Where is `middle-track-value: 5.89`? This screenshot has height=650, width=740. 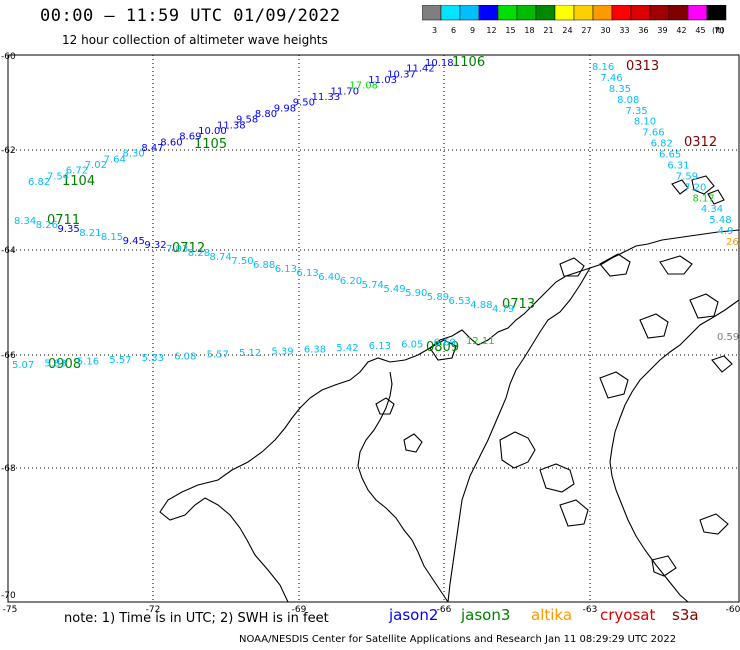 middle-track-value: 5.89 is located at coordinates (438, 297).